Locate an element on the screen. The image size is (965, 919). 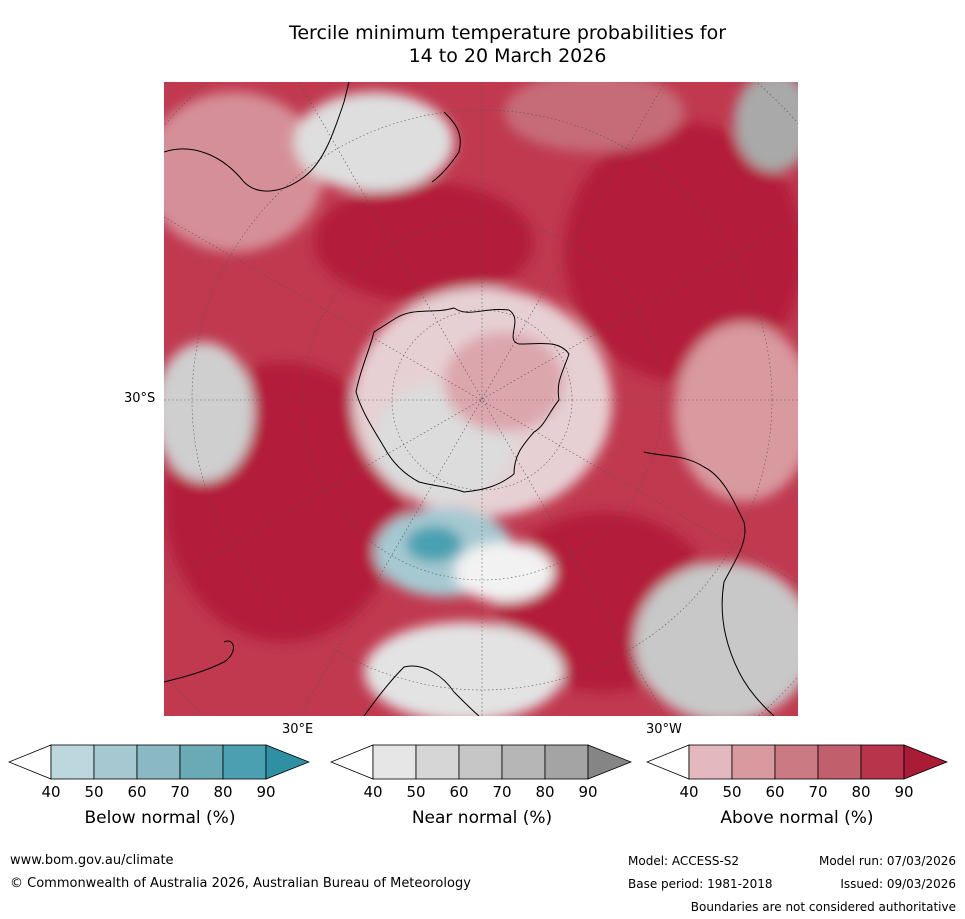
model-run-date: Model run: 07/03/2026 is located at coordinates (887, 861).